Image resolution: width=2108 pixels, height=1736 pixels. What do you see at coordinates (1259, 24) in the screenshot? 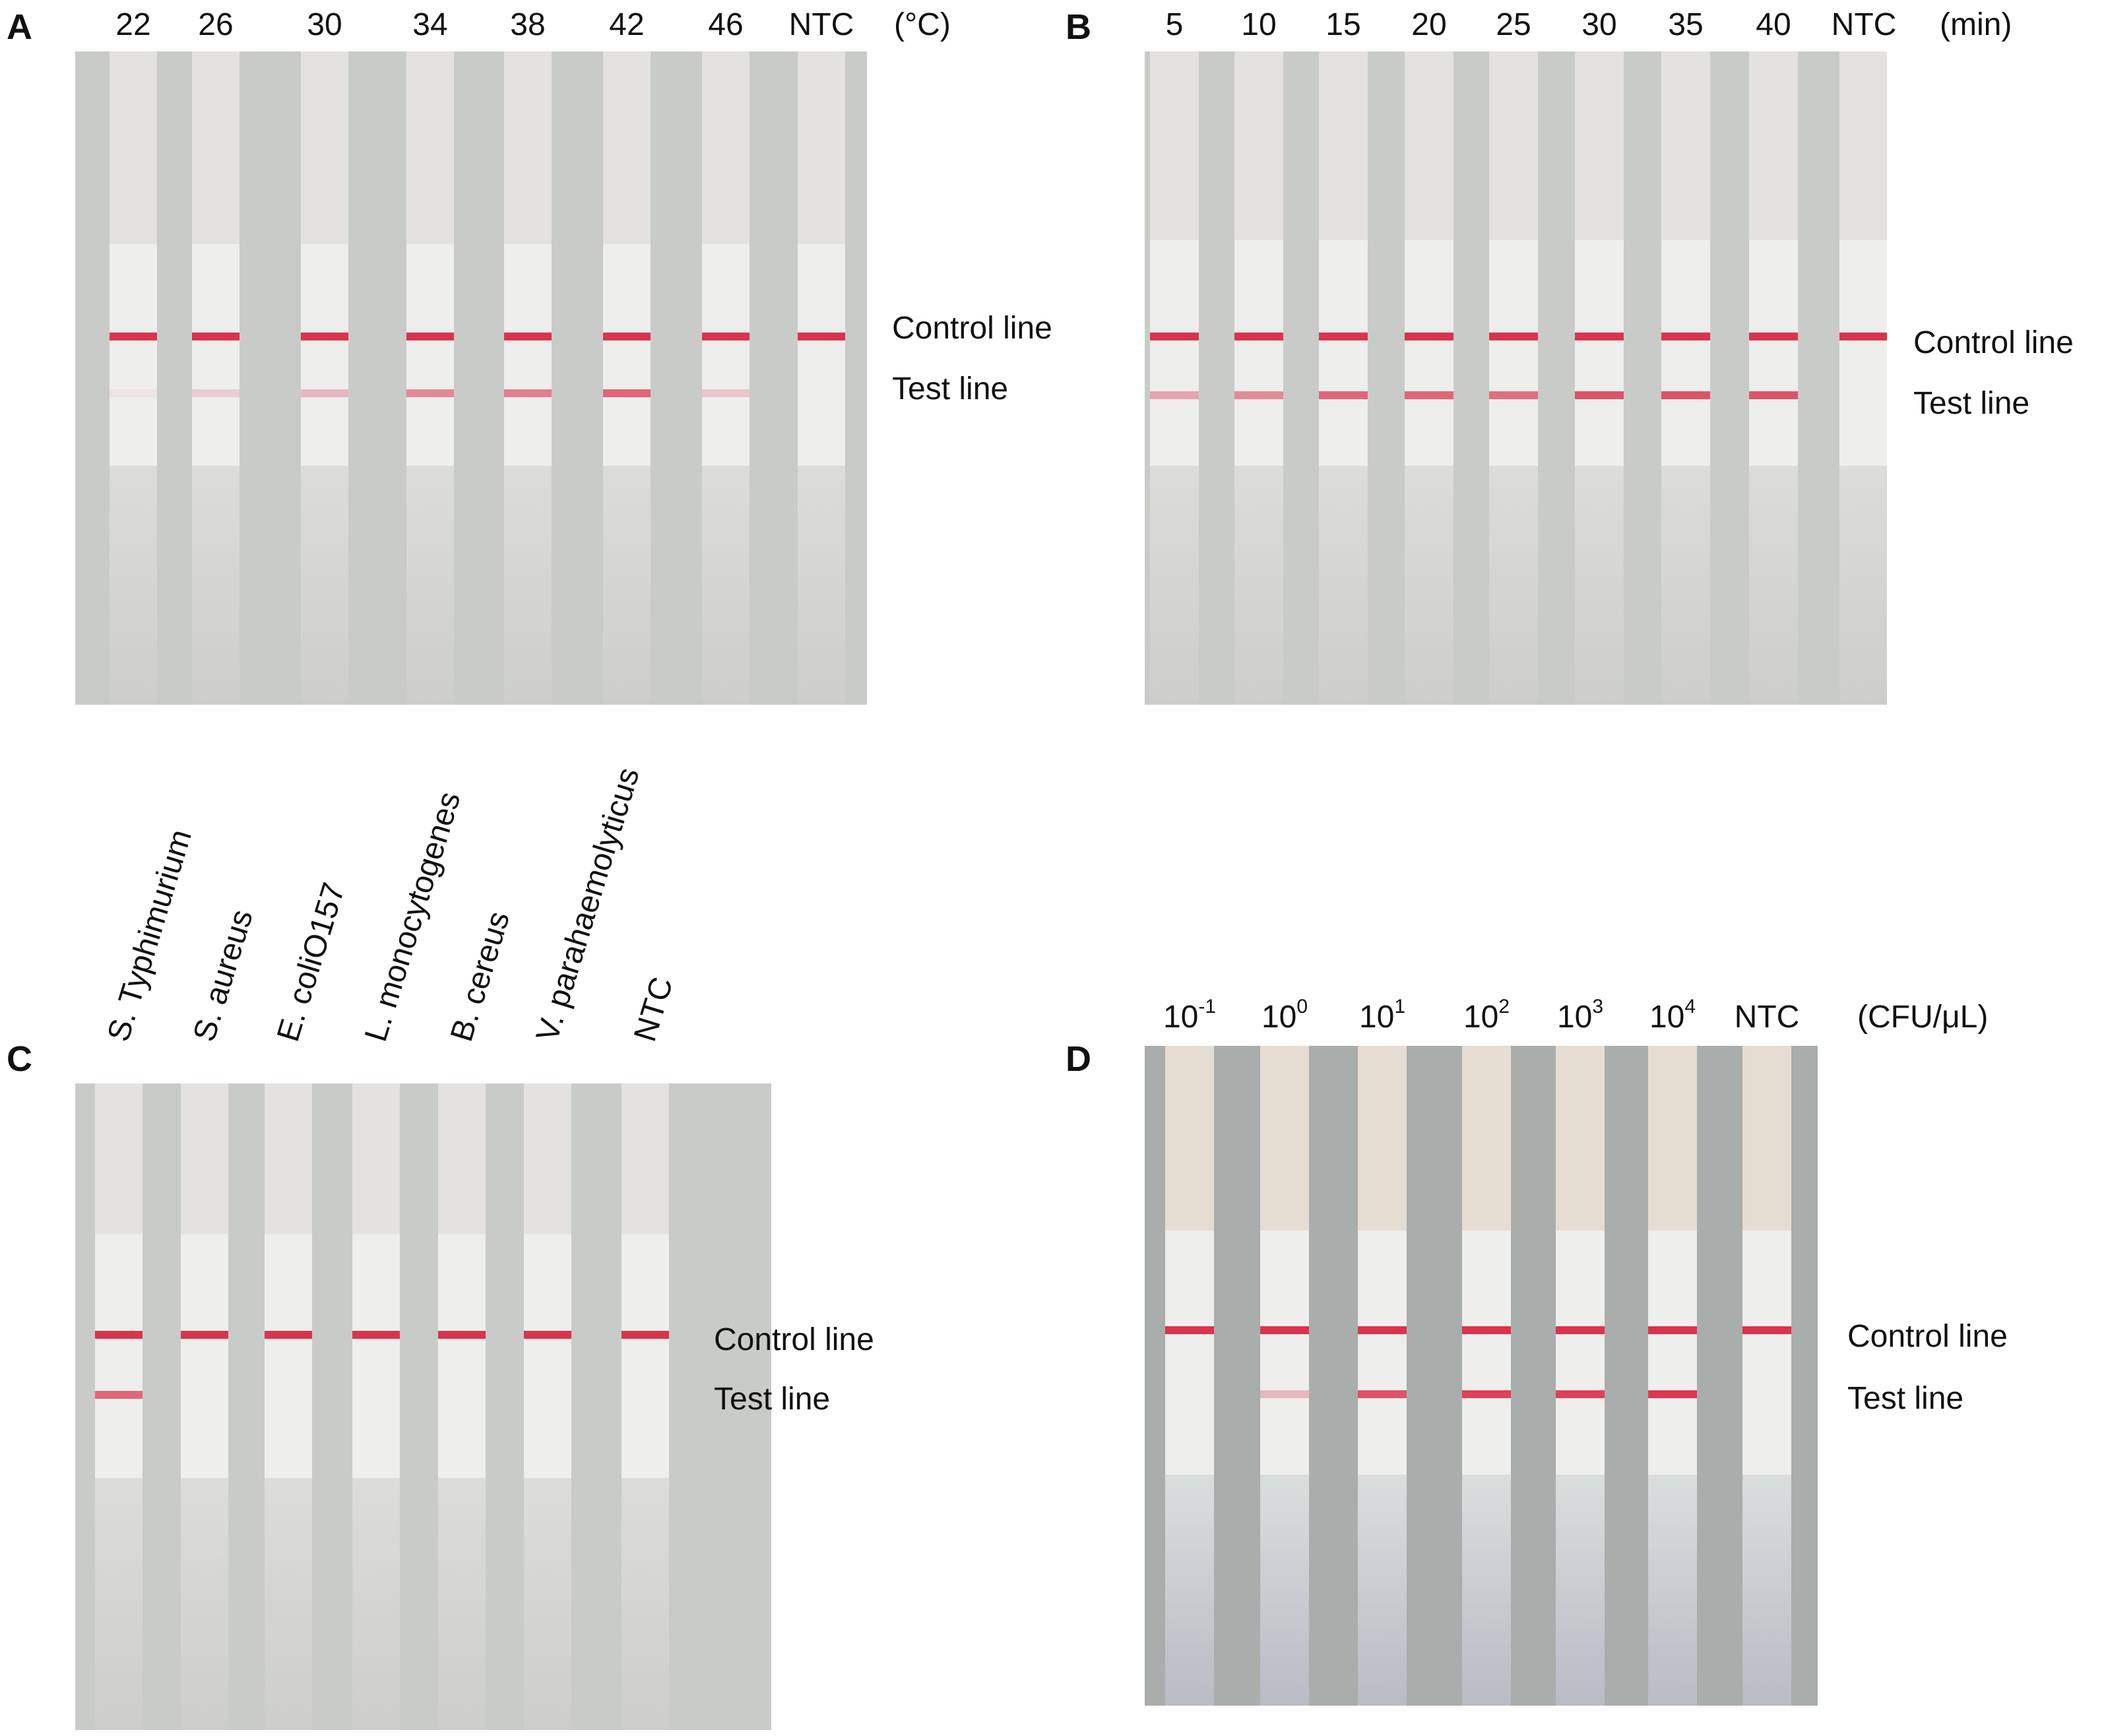
I see `lane-label: 10` at bounding box center [1259, 24].